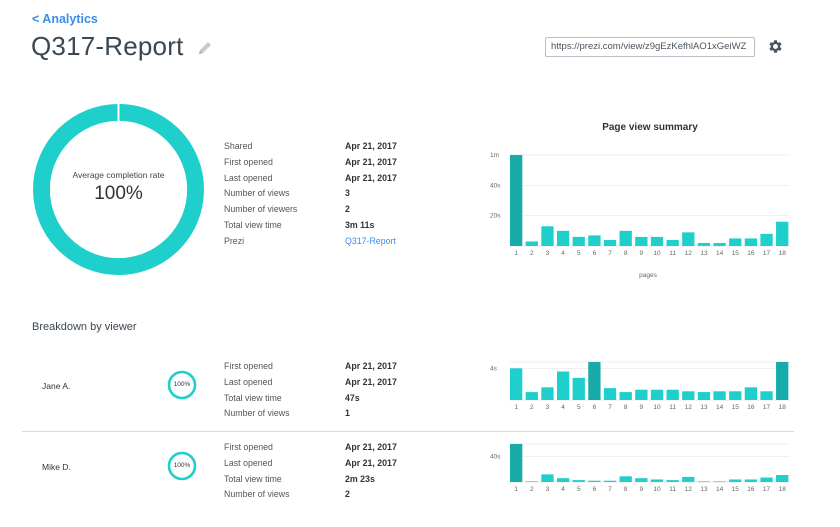 The width and height of the screenshot is (840, 527). Describe the element at coordinates (182, 384) in the screenshot. I see `viewer-completion-value: 100%` at that location.